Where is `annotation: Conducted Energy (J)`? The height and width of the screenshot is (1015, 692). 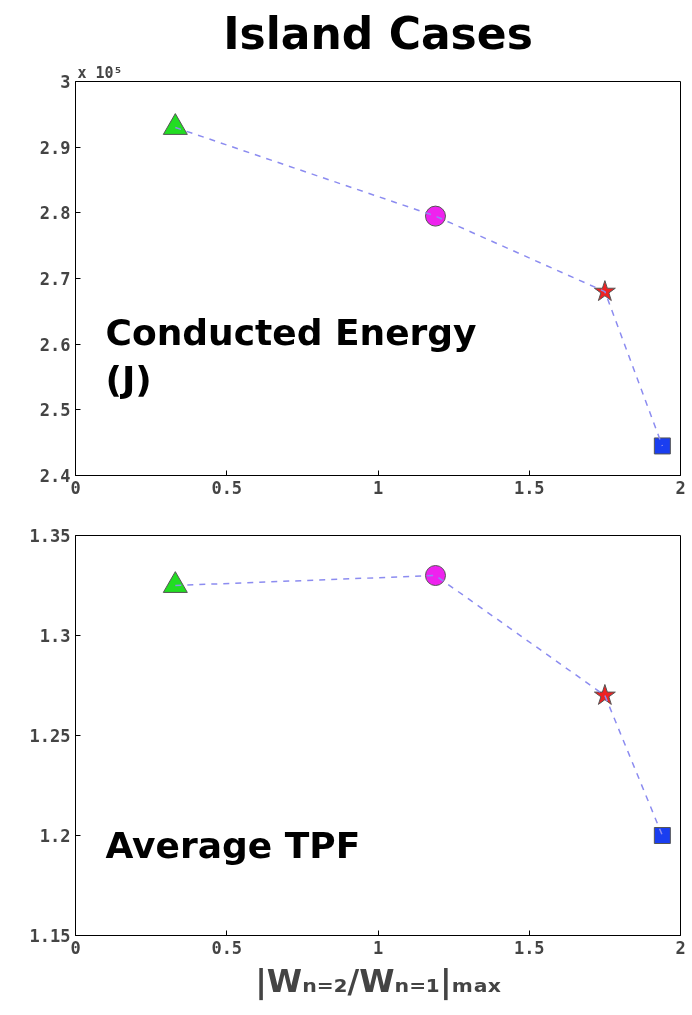
annotation: Conducted Energy (J) is located at coordinates (291, 356).